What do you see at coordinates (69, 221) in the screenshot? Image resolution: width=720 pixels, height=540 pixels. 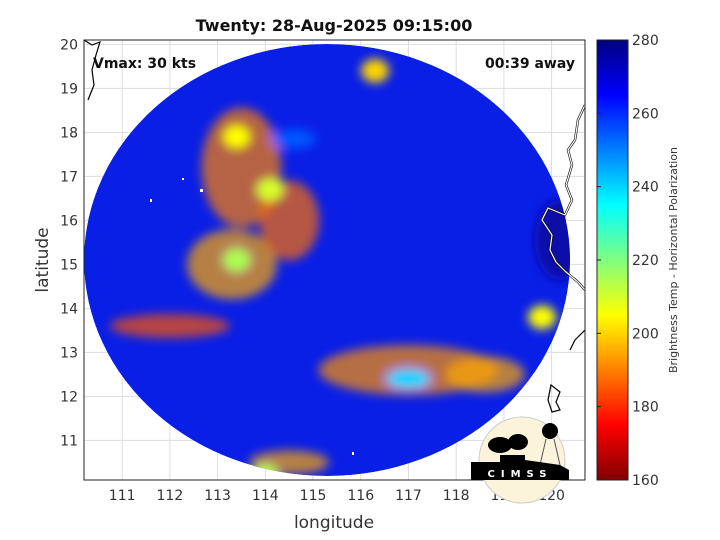 I see `y-tick-label: 16` at bounding box center [69, 221].